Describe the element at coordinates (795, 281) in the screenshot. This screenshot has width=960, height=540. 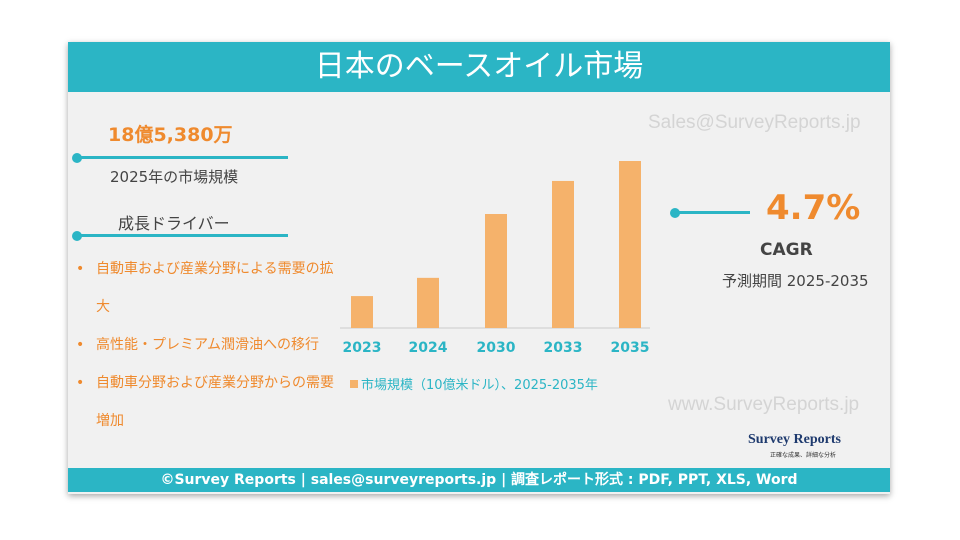
I see `cagr-period: 予測期間 2025-2035` at that location.